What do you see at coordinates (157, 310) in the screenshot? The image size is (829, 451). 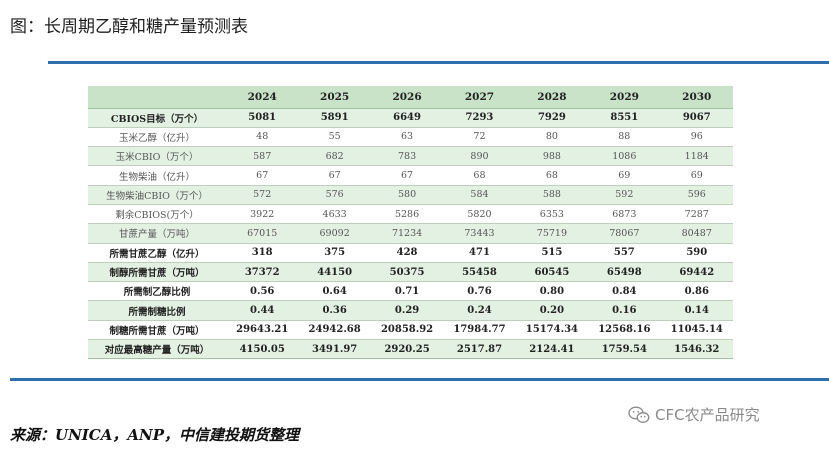 I see `row-label: 所需制糖比例` at bounding box center [157, 310].